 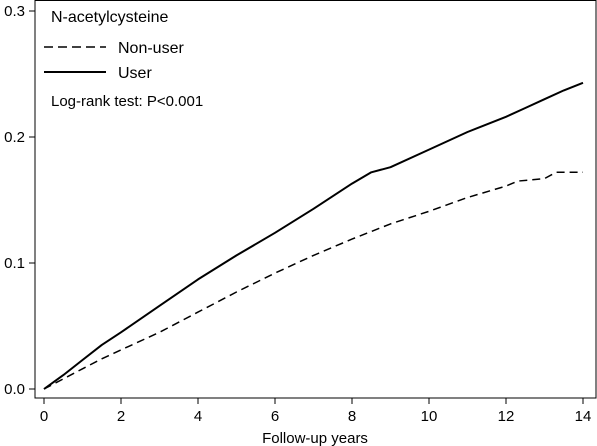 I want to click on y-axis: 0.0 0.1 0.2 0.3, so click(x=19, y=200).